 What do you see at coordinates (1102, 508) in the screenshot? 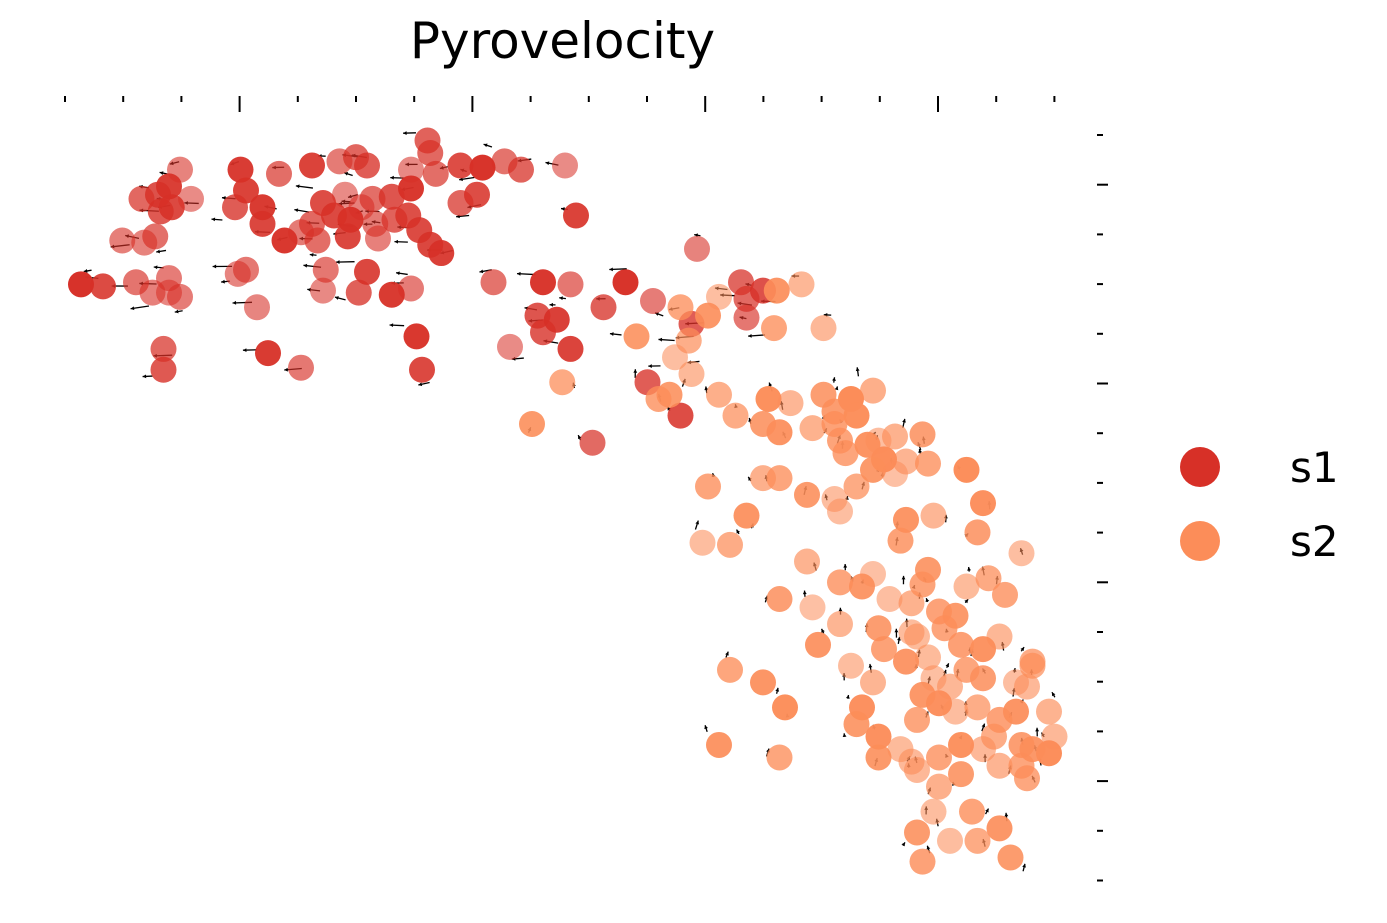
I see `y-axis-ticks` at bounding box center [1102, 508].